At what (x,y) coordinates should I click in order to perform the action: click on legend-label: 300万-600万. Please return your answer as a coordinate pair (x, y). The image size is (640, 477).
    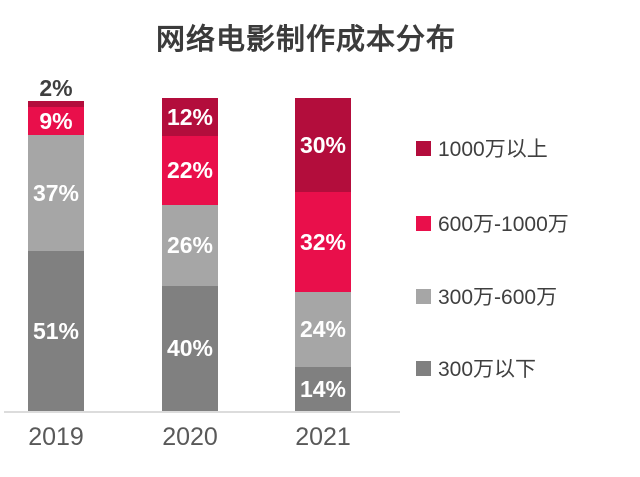
    Looking at the image, I should click on (498, 297).